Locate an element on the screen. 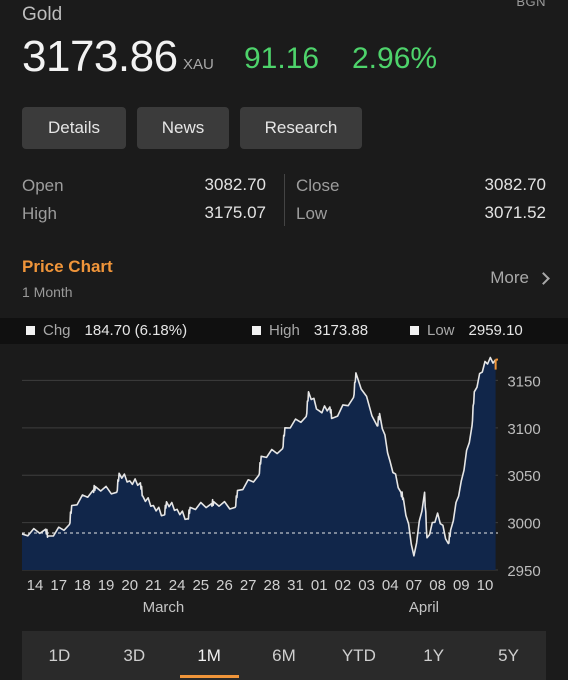  x-tick-label: 28 is located at coordinates (271, 585).